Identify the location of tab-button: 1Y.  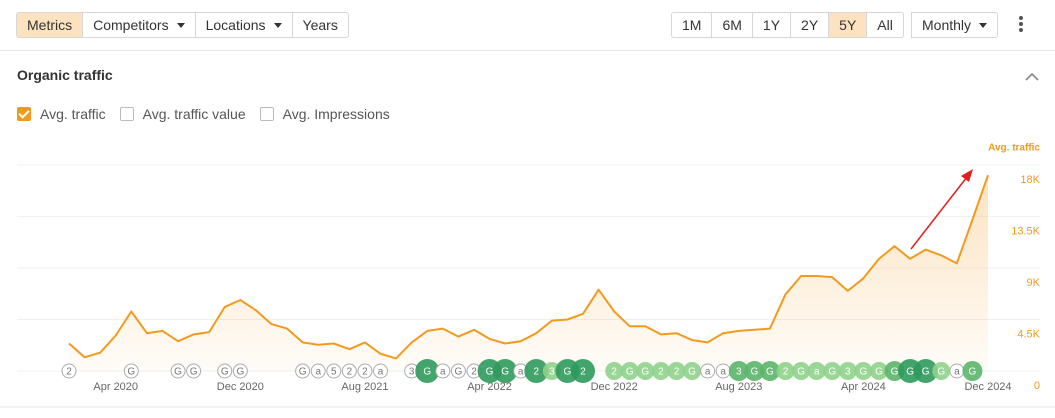
(771, 25).